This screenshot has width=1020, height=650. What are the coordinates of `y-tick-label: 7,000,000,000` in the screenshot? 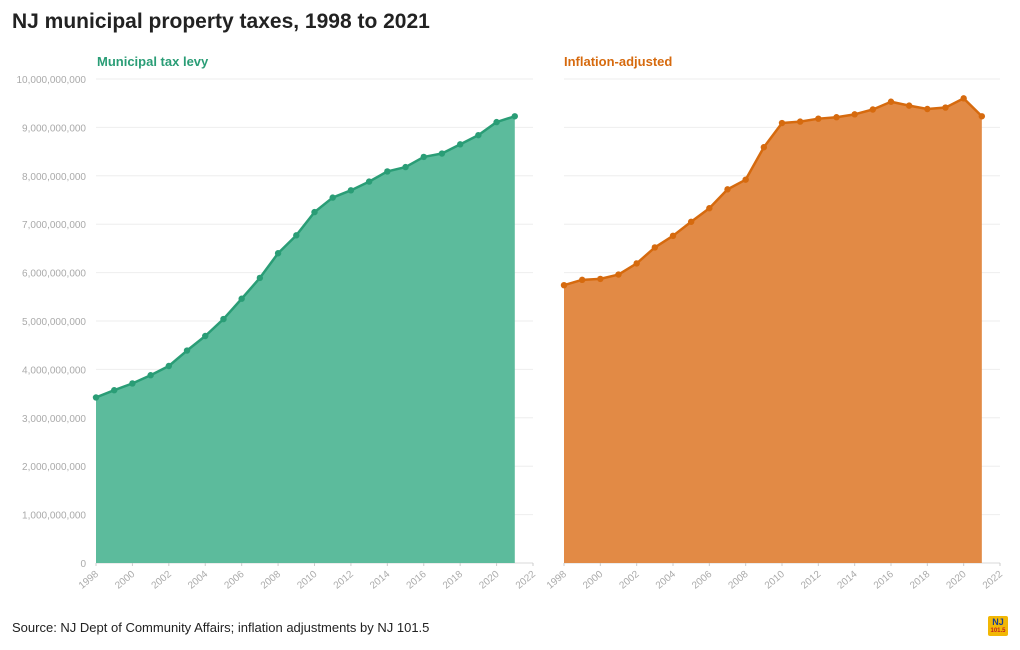 It's located at (54, 225).